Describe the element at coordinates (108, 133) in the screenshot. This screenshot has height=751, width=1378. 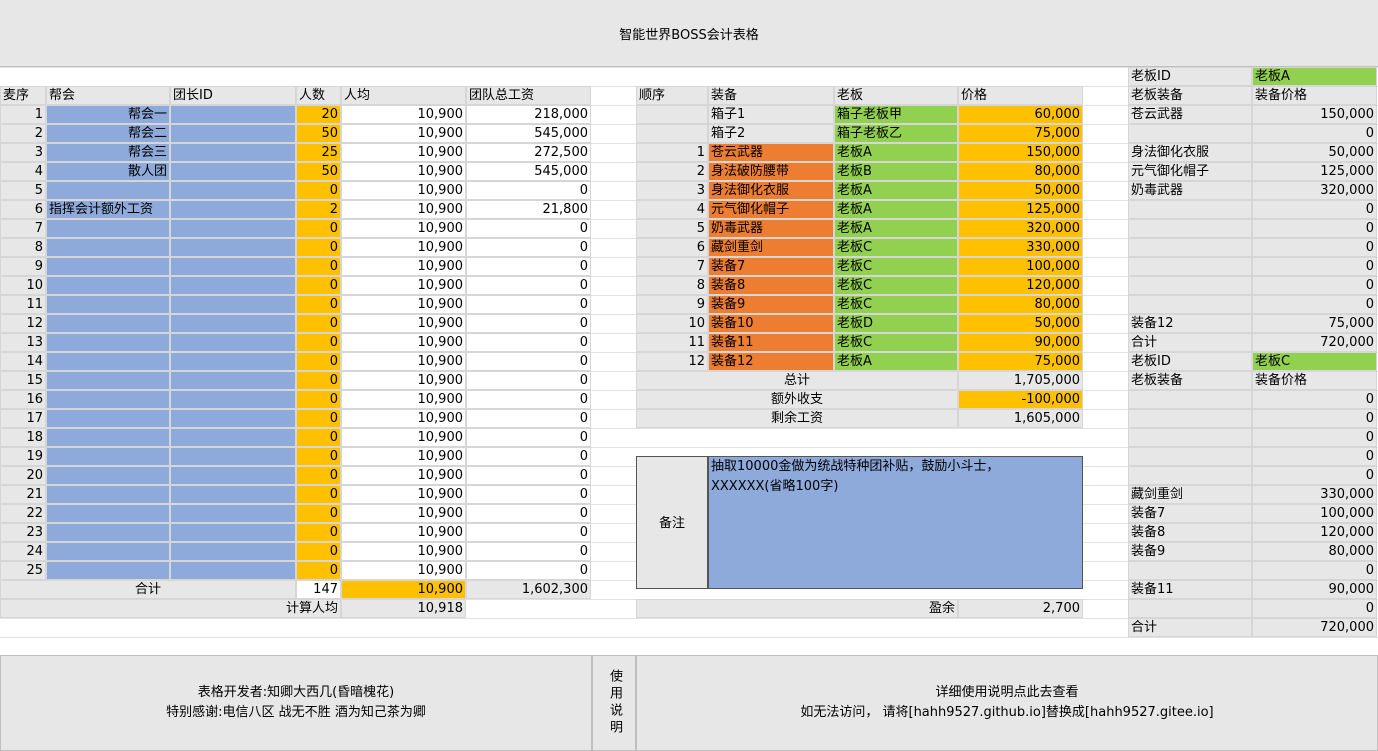
I see `guild-name-cell: 帮会二` at that location.